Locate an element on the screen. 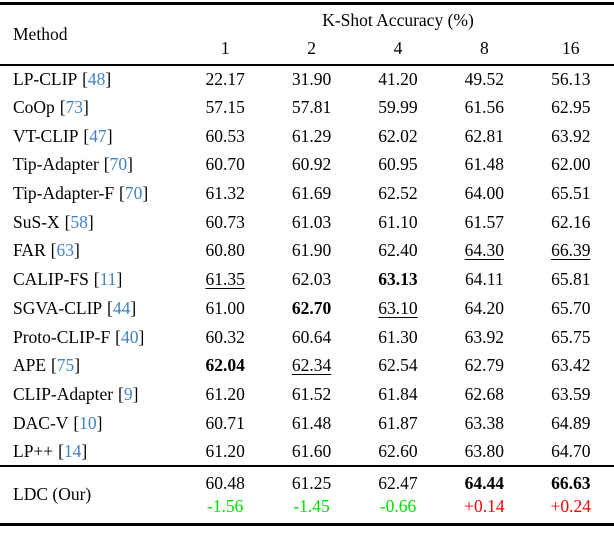 This screenshot has height=544, width=614. delta-cell: -0.66 is located at coordinates (398, 506).